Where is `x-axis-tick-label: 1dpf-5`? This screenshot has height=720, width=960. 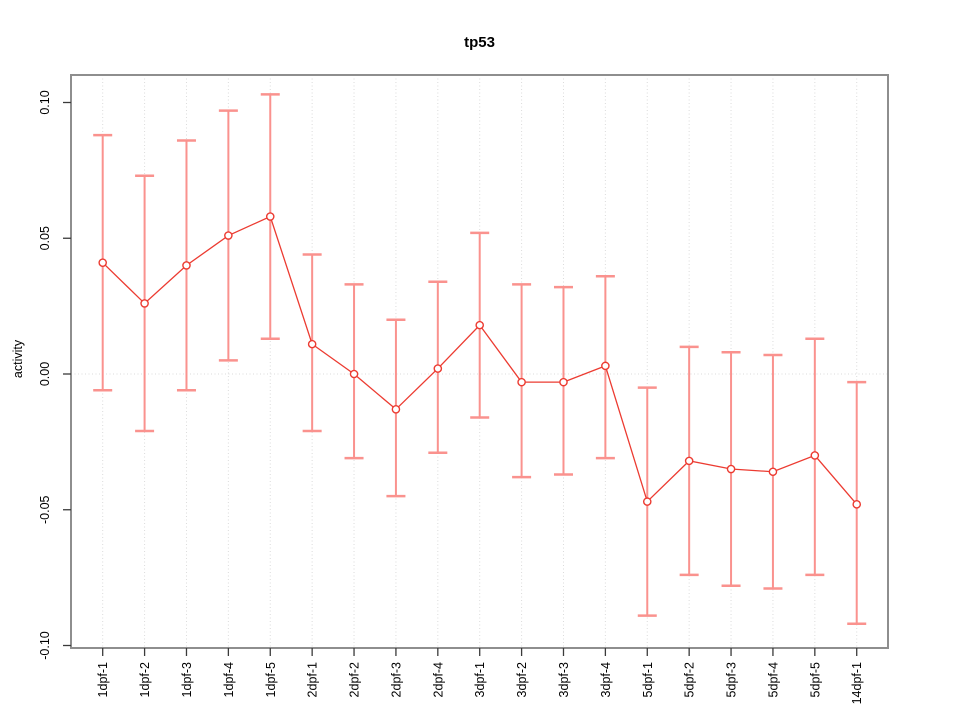
x-axis-tick-label: 1dpf-5 is located at coordinates (271, 679).